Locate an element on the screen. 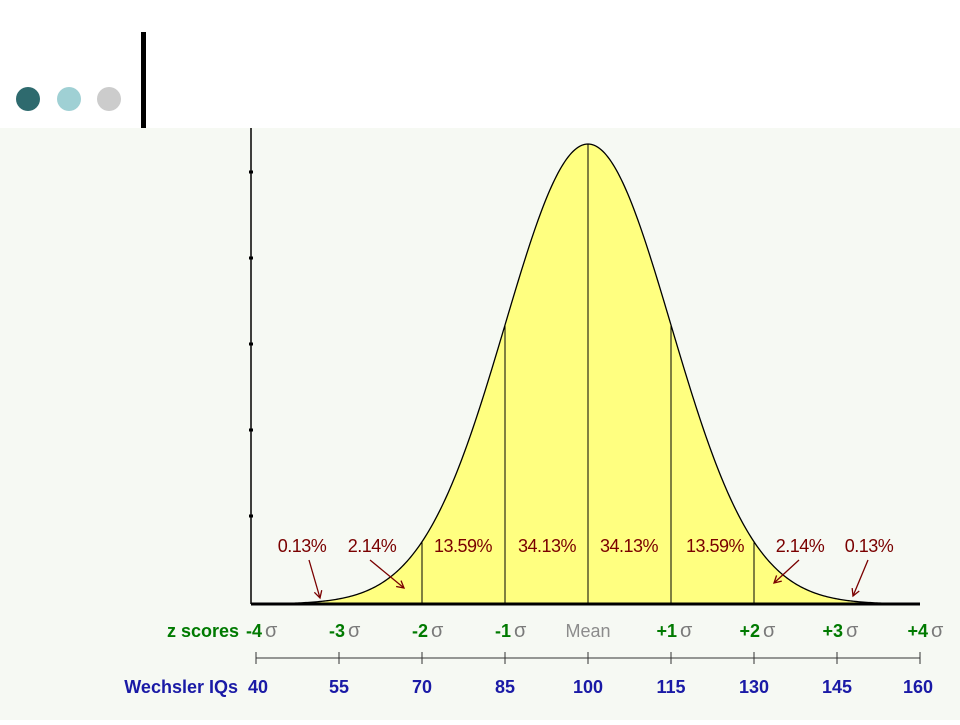 This screenshot has width=960, height=725. wechsler-iq-label: Wechsler IQs is located at coordinates (181, 687).